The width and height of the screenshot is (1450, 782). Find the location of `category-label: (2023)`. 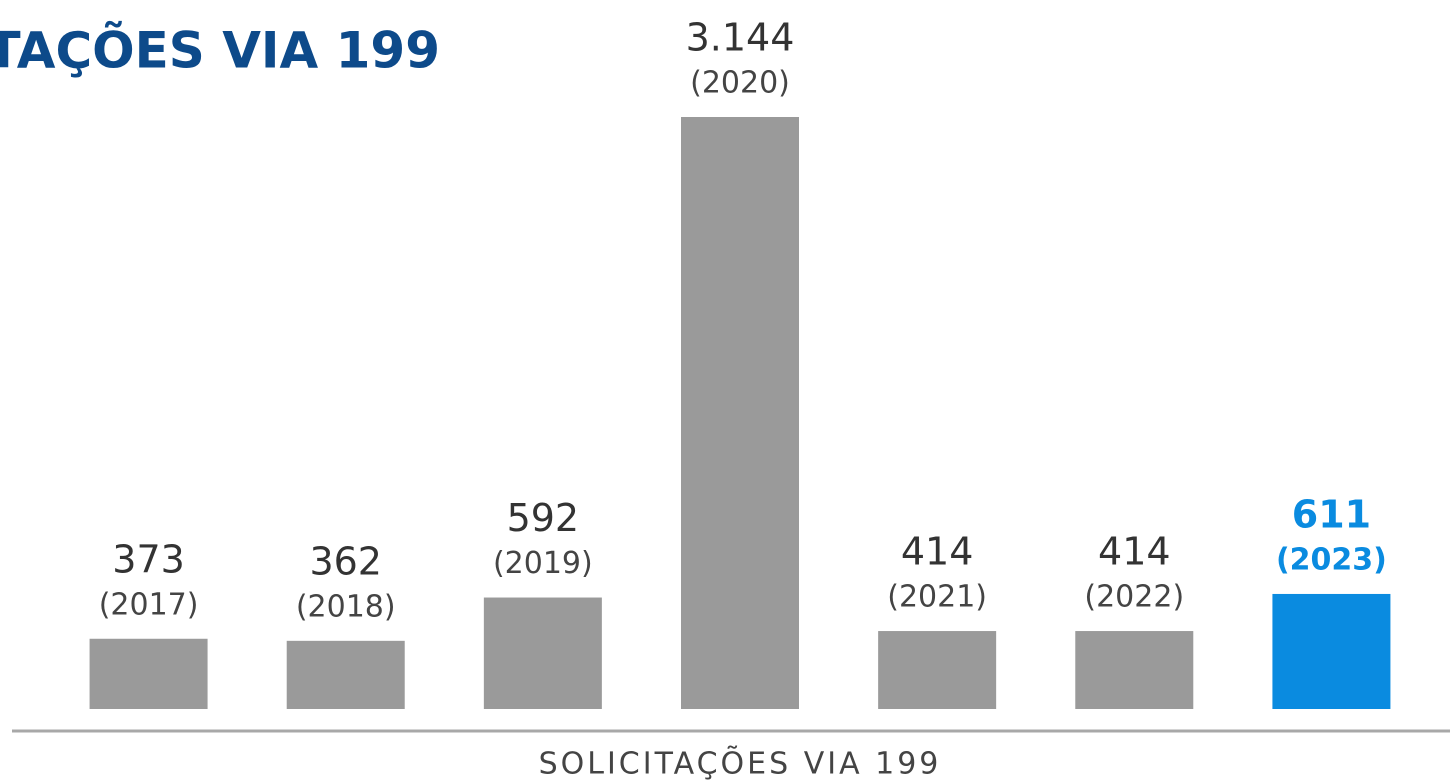

category-label: (2023) is located at coordinates (1331, 559).